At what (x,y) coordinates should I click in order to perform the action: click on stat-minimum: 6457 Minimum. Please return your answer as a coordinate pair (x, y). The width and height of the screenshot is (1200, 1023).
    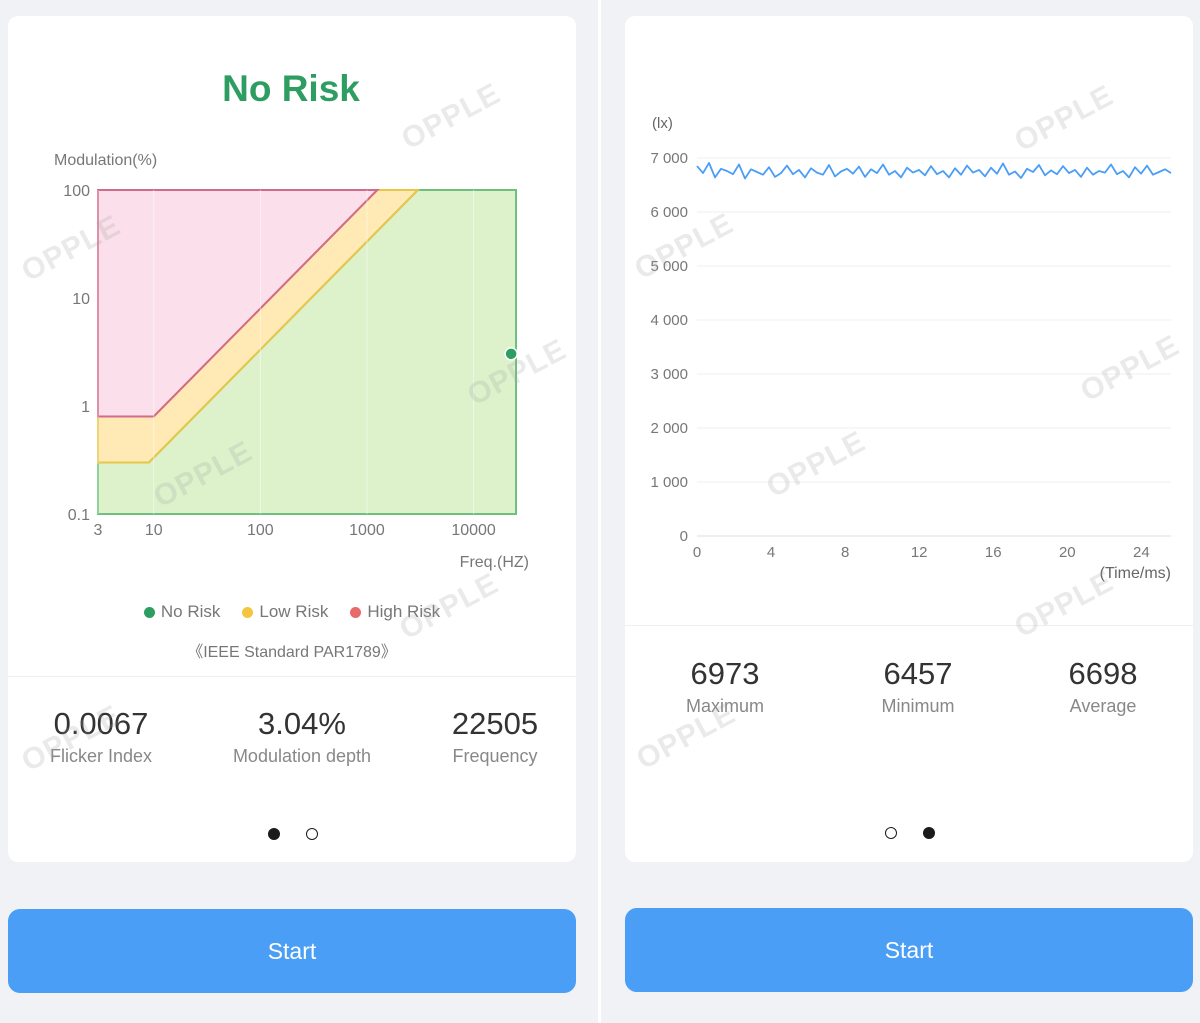
    Looking at the image, I should click on (918, 688).